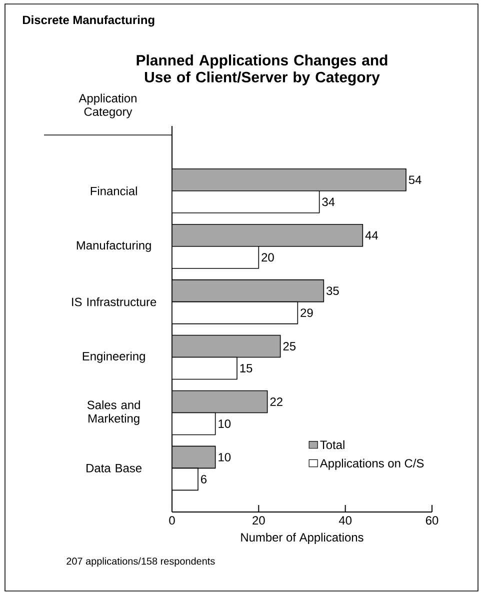 This screenshot has height=596, width=484. I want to click on data-label: 44, so click(371, 235).